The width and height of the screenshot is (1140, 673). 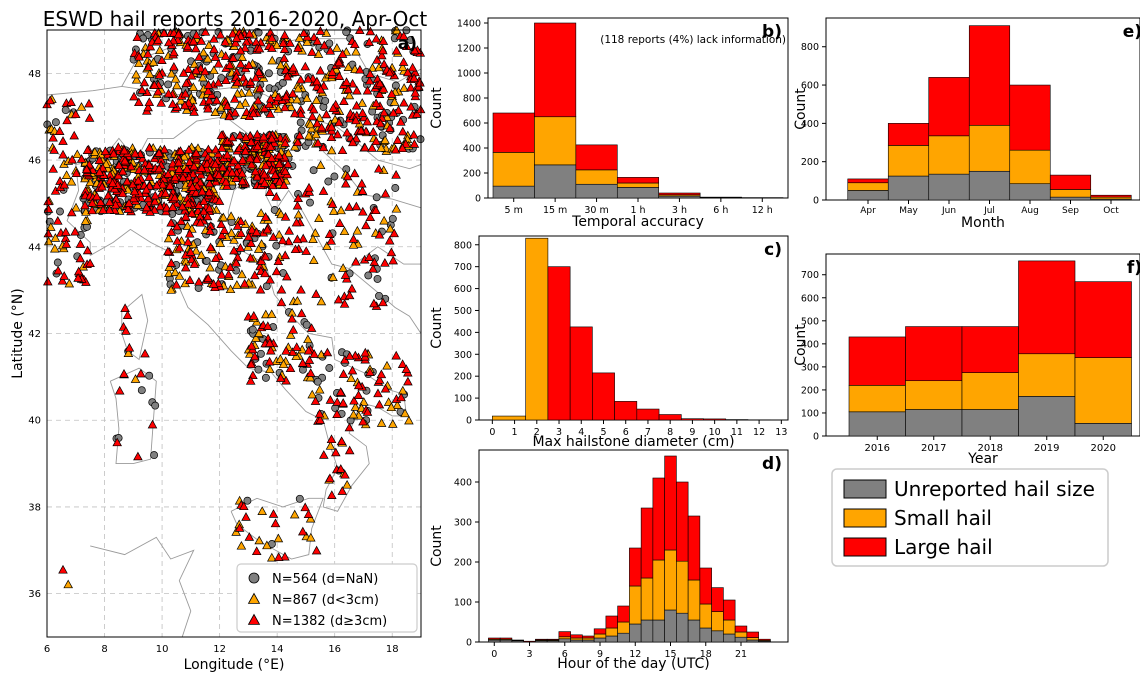 I want to click on y-tick-label-d: 200, so click(x=463, y=563).